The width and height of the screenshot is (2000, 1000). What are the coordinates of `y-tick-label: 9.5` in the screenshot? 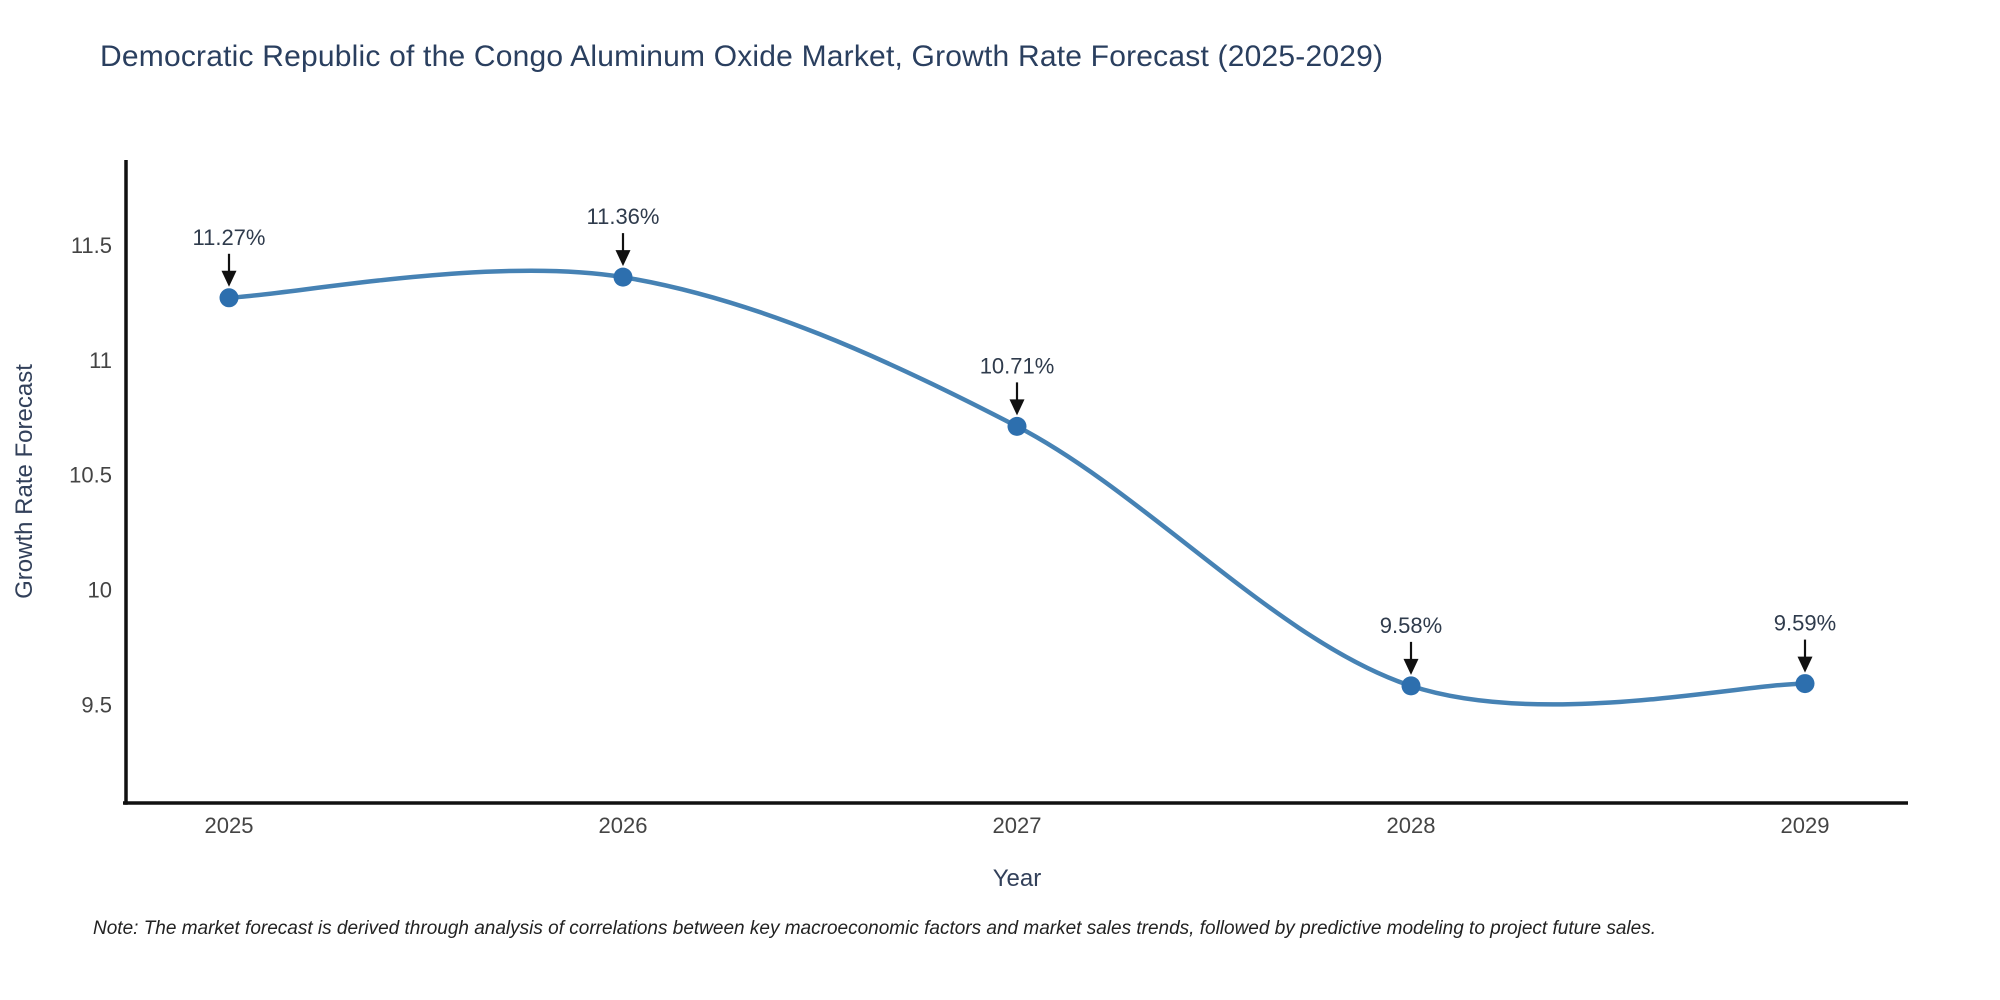 It's located at (96, 704).